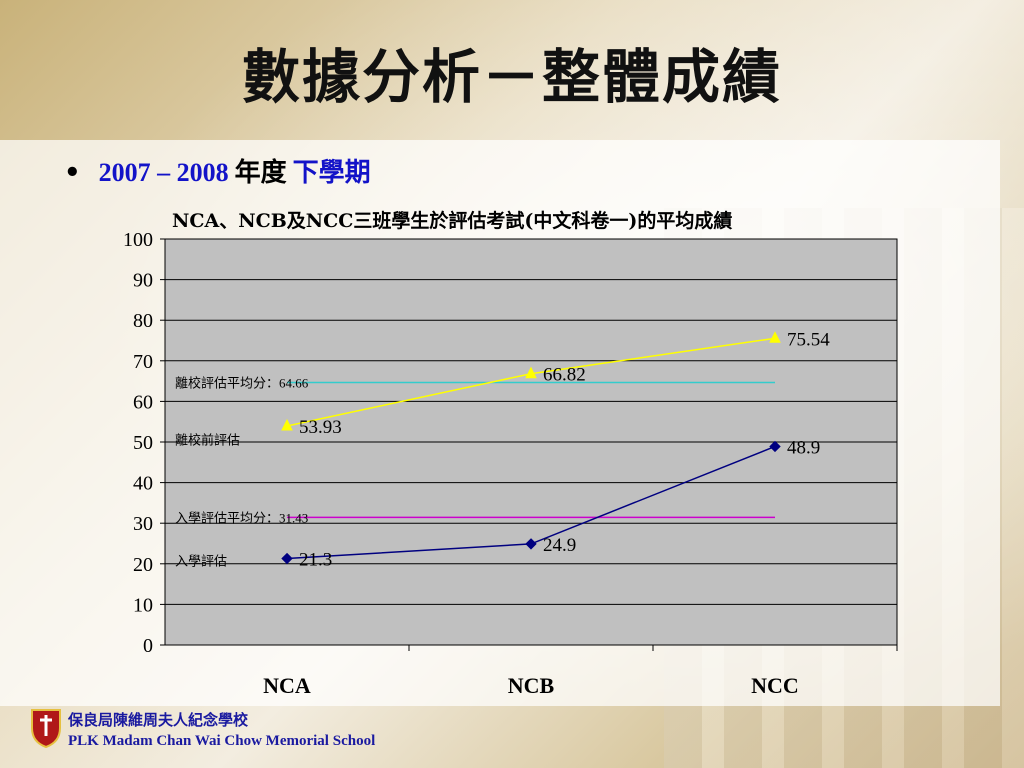  Describe the element at coordinates (287, 685) in the screenshot. I see `x-category-label: NCA` at that location.